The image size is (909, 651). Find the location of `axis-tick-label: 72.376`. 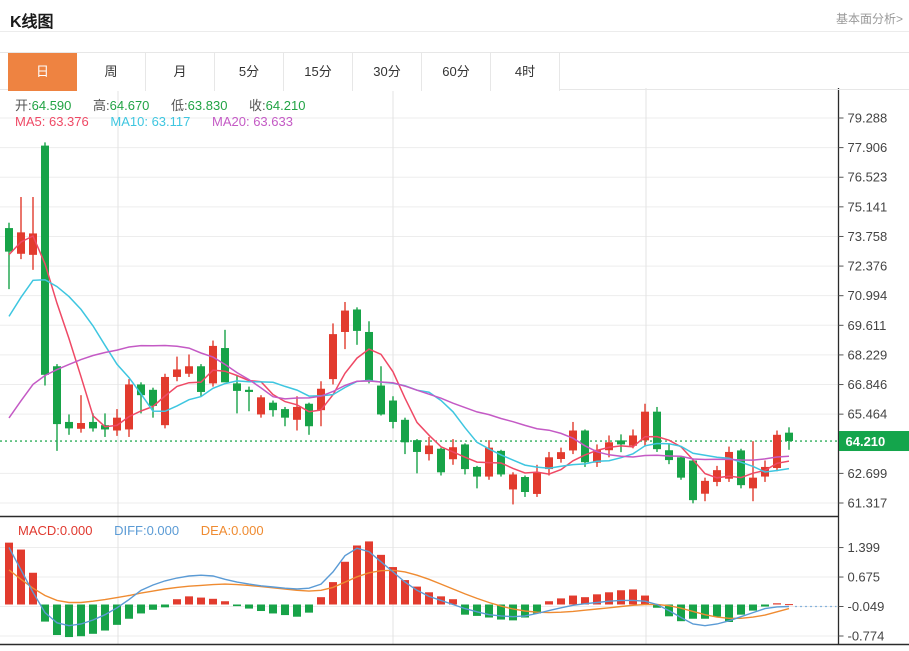

axis-tick-label: 72.376 is located at coordinates (868, 266).